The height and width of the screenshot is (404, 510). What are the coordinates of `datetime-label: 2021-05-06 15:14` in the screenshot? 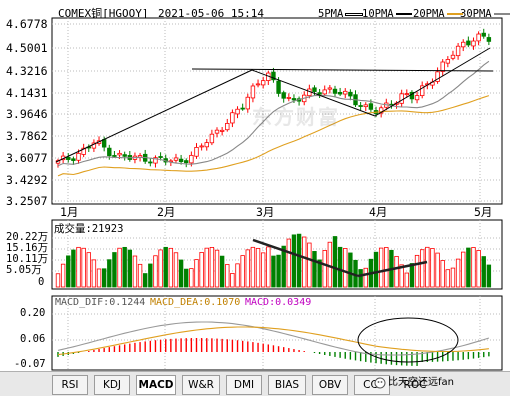 It's located at (211, 13).